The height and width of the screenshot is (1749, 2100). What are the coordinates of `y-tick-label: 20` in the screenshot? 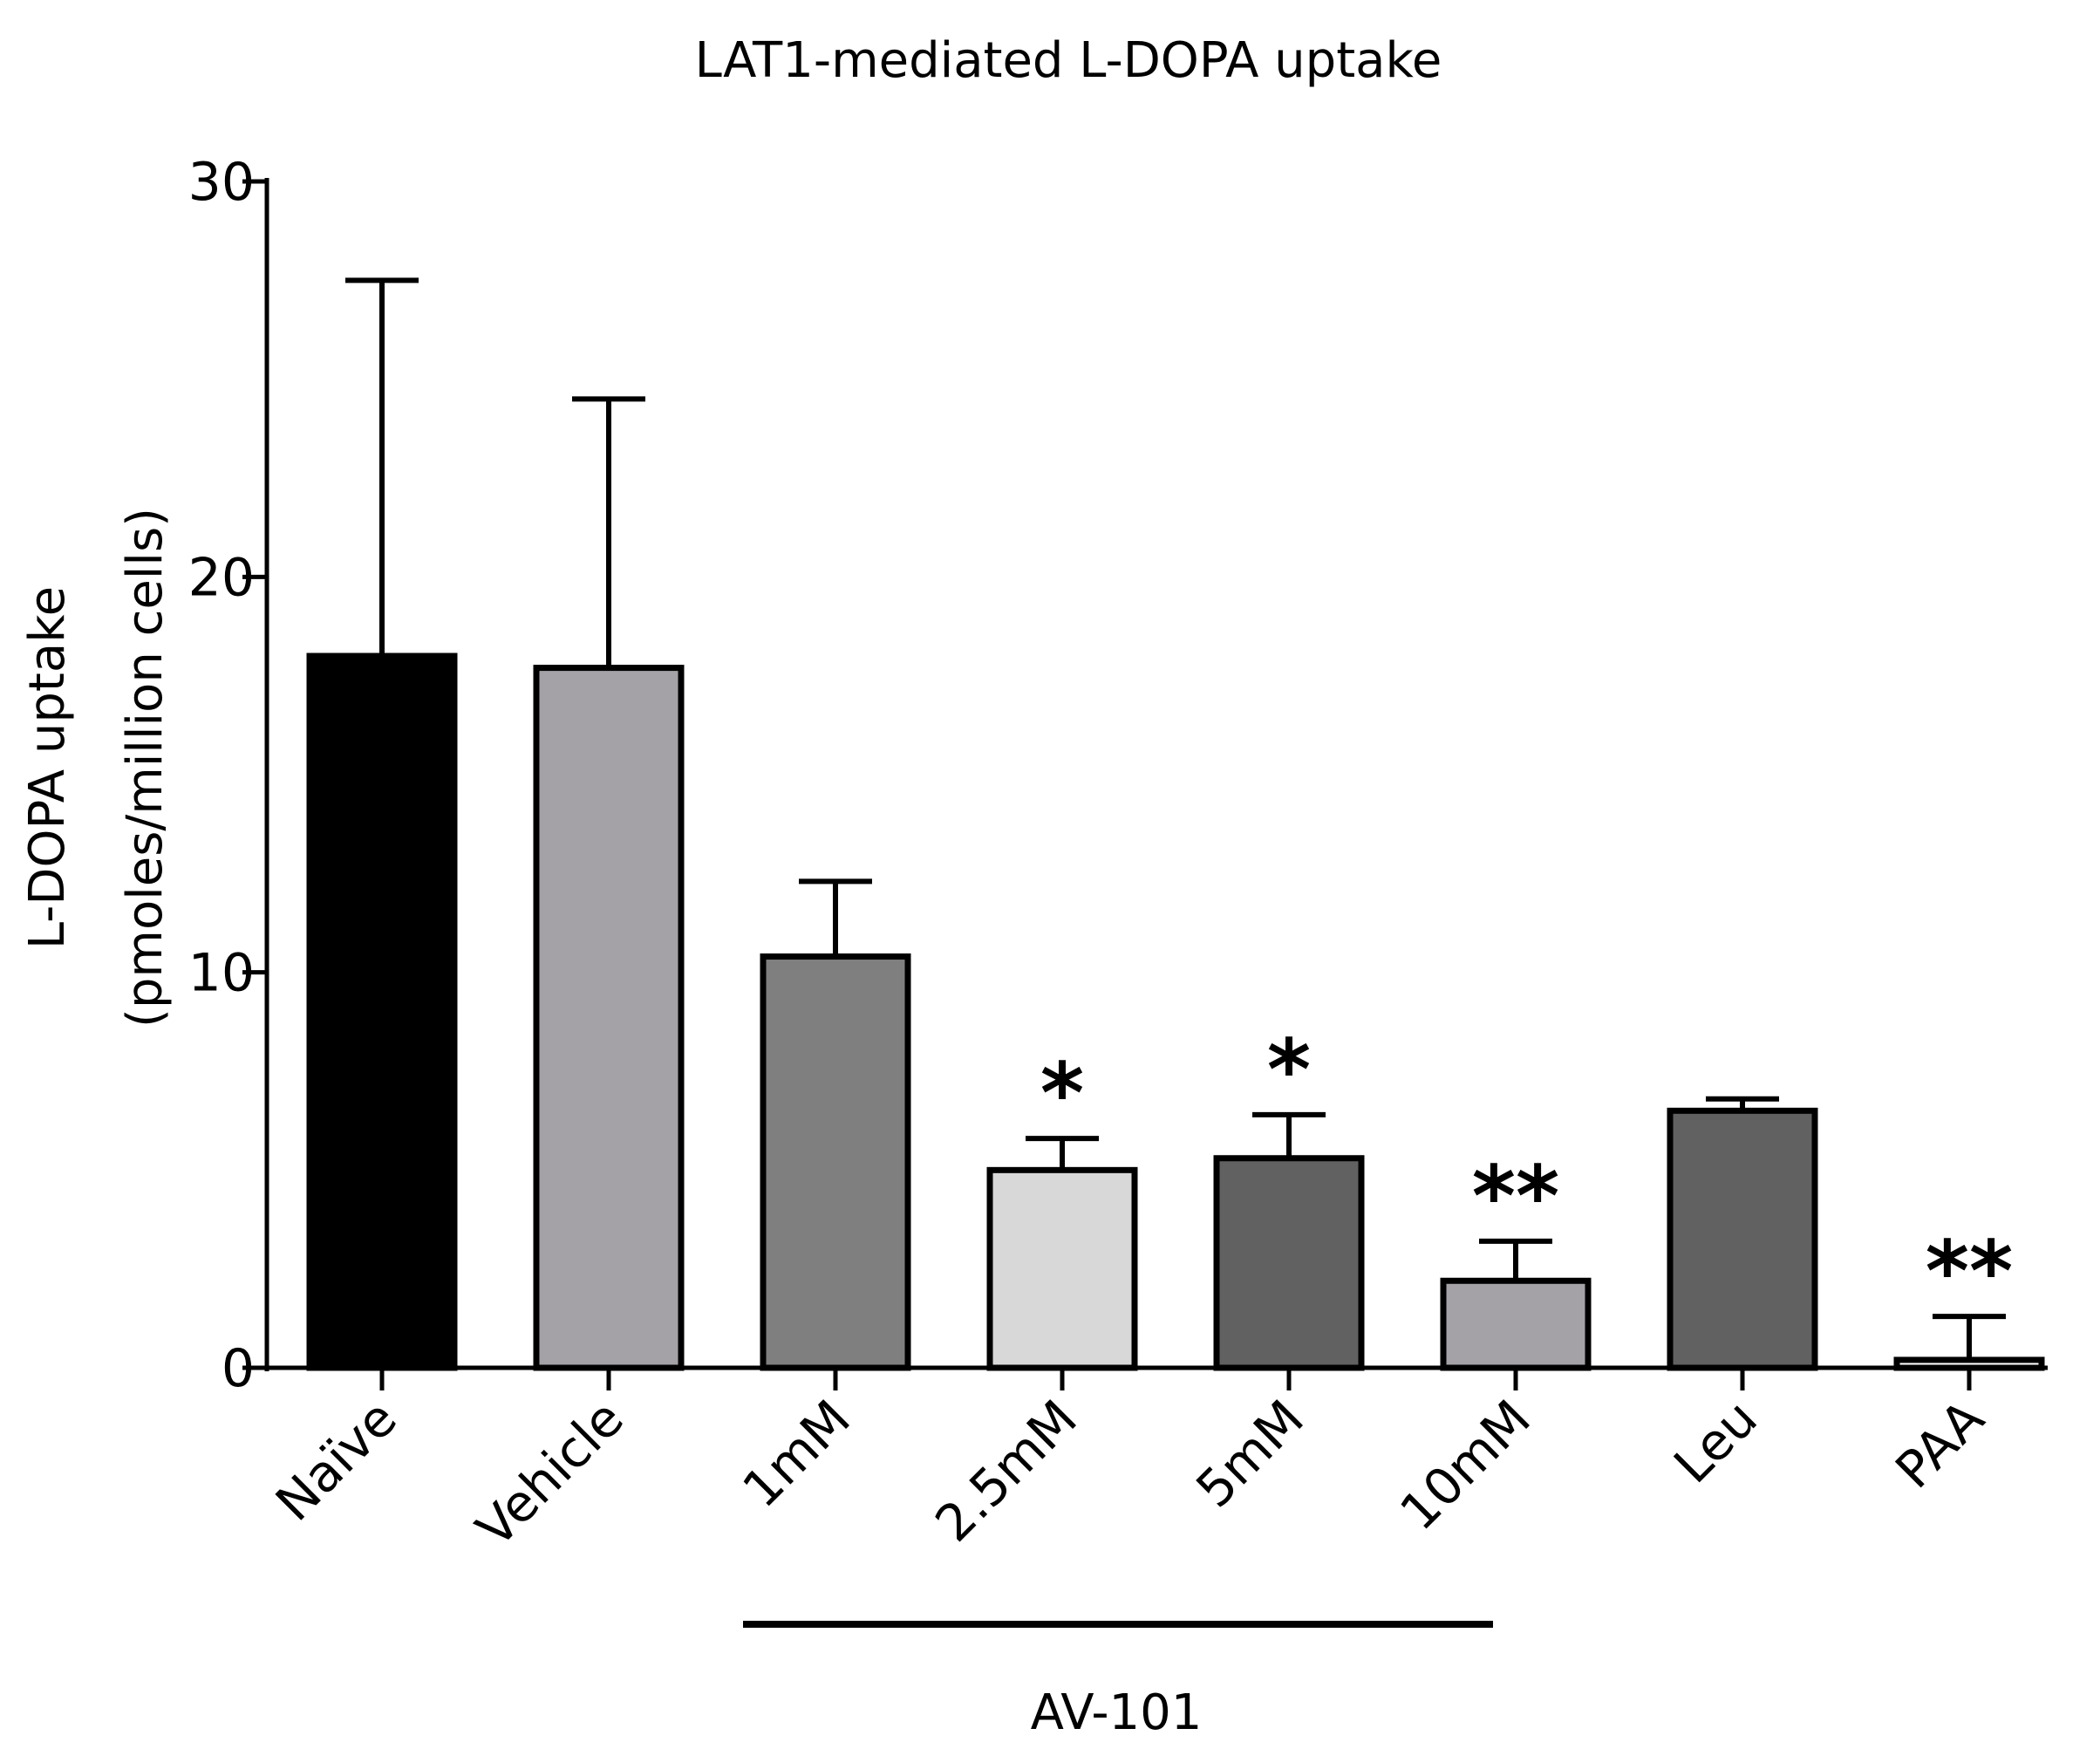 It's located at (221, 577).